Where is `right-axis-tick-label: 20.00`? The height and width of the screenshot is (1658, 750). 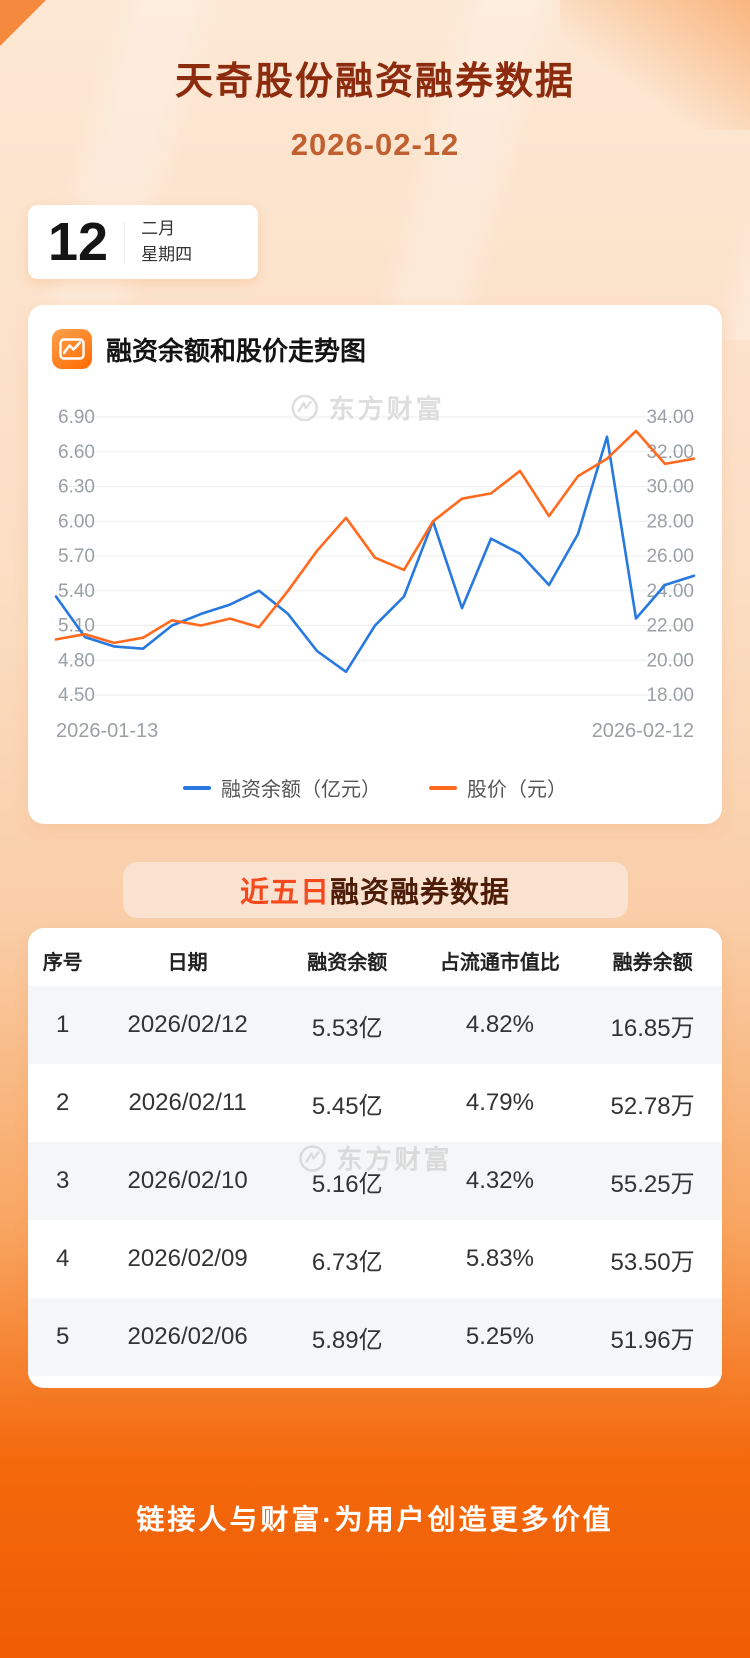
right-axis-tick-label: 20.00 is located at coordinates (670, 660).